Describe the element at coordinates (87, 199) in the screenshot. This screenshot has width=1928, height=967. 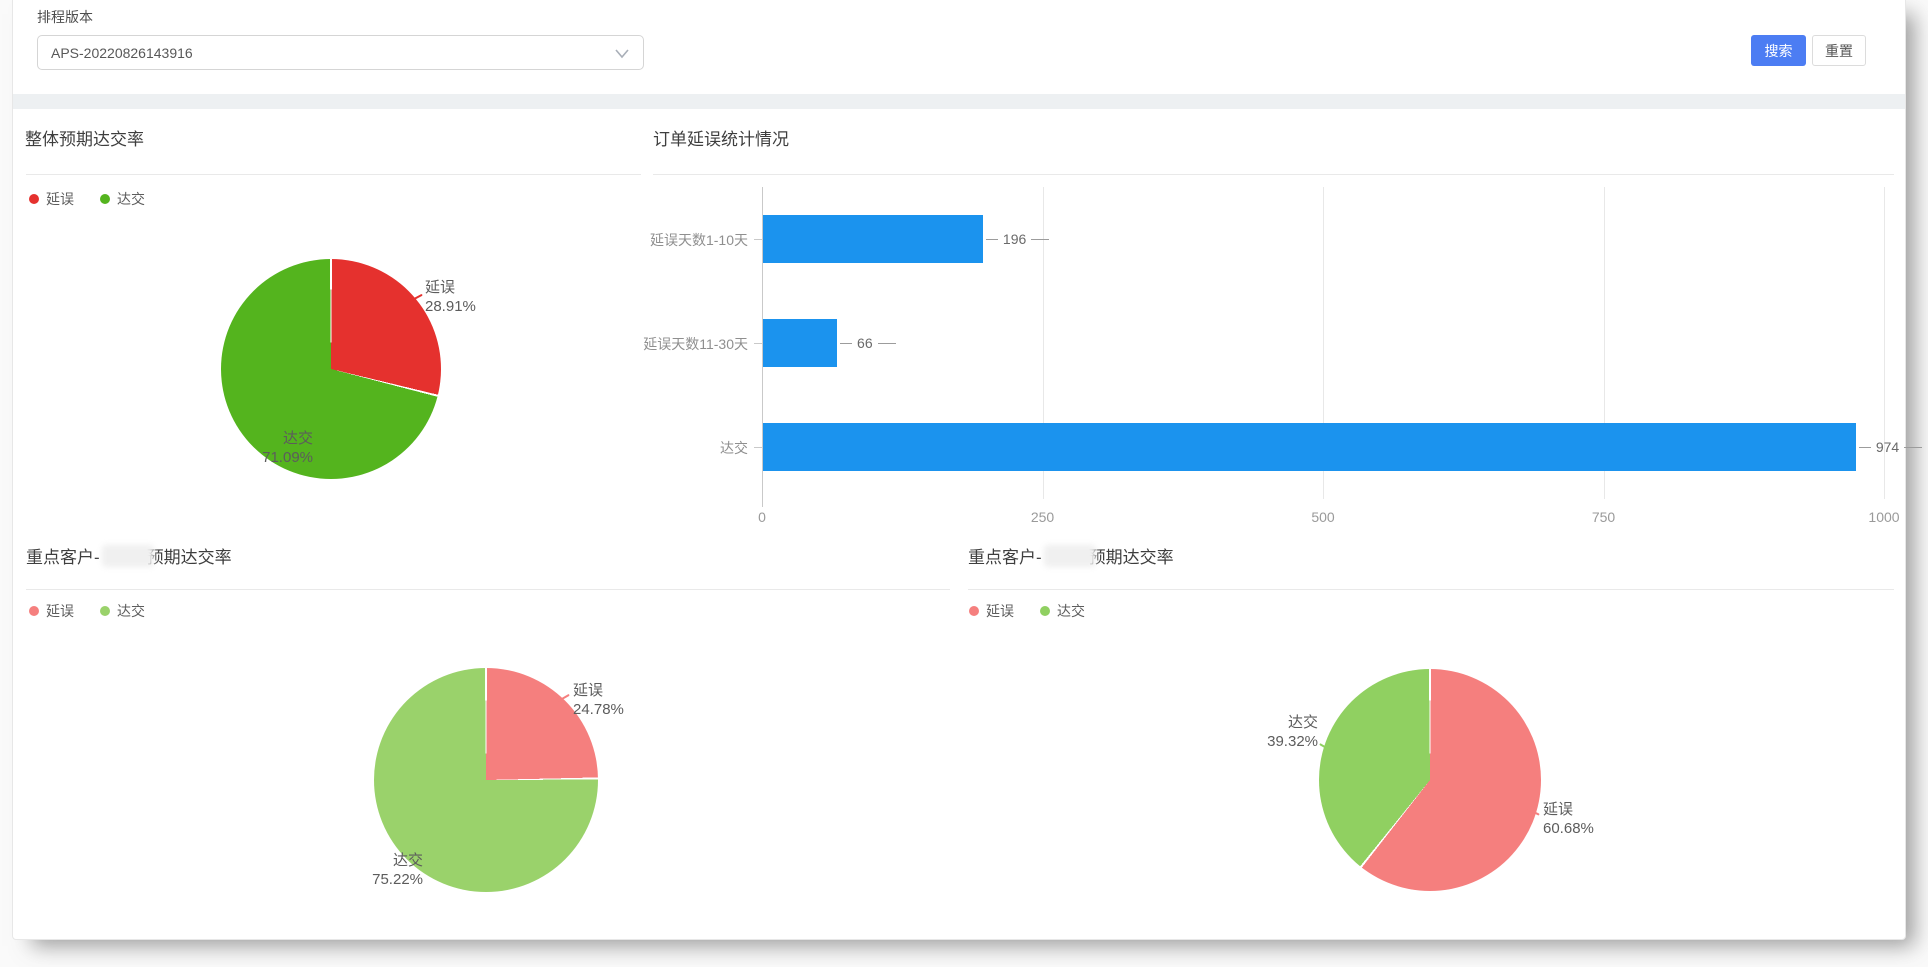
I see `legend-overall: 延误 达交` at that location.